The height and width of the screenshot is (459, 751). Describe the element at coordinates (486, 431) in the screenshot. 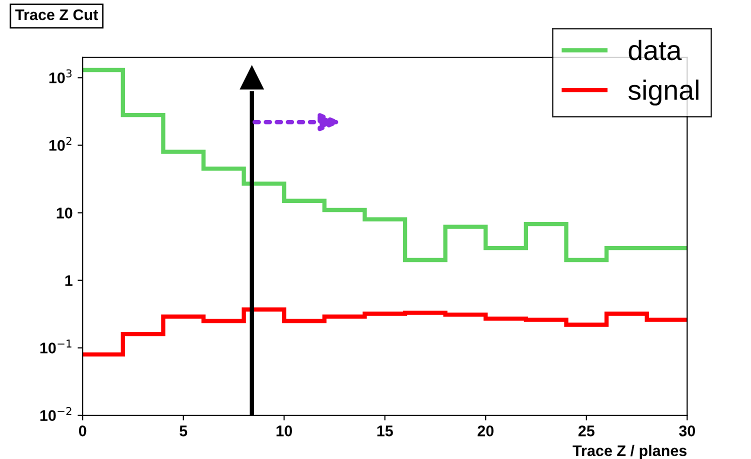

I see `x-tick-label: 20` at that location.